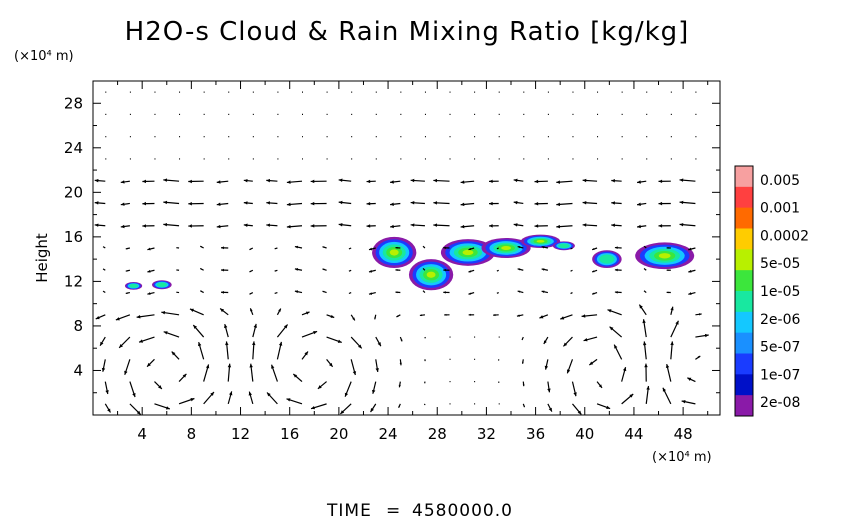 The width and height of the screenshot is (854, 519). I want to click on x-tick-label: 8, so click(192, 434).